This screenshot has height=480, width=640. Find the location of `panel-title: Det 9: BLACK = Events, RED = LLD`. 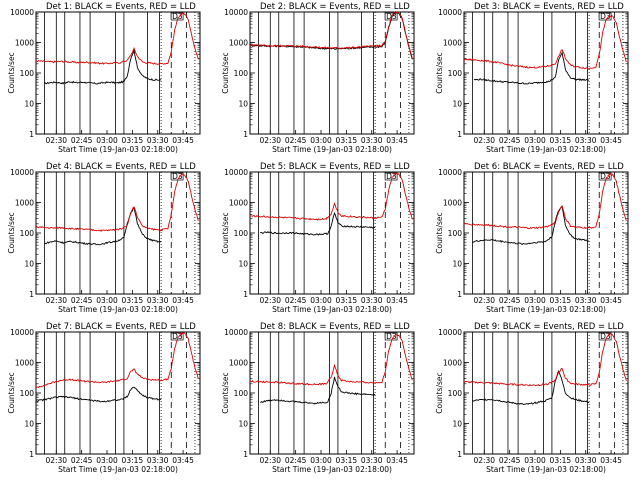

panel-title: Det 9: BLACK = Events, RED = LLD is located at coordinates (549, 327).